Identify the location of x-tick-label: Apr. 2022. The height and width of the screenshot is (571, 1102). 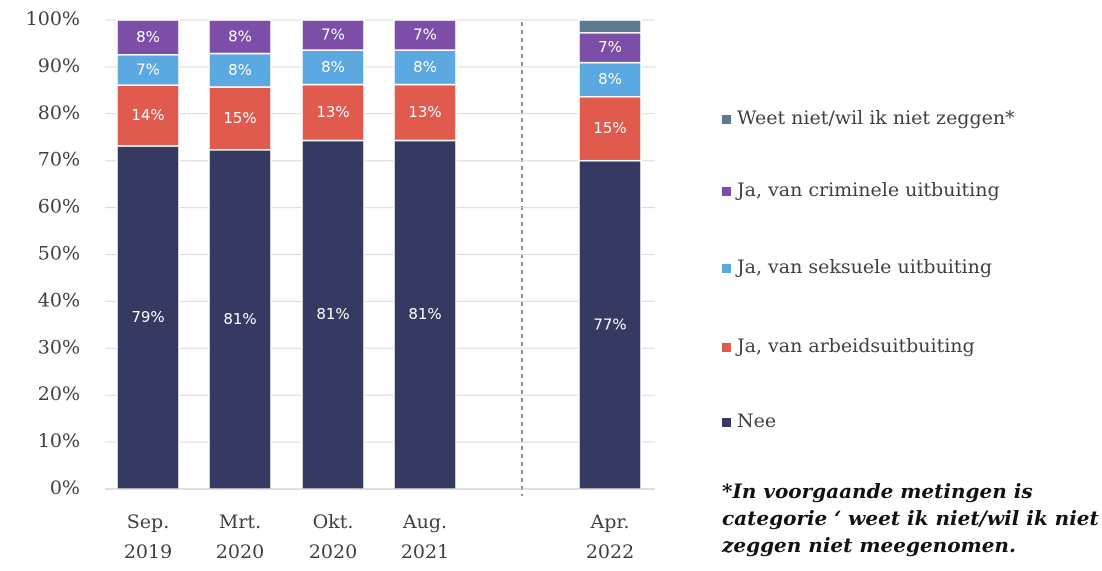
(610, 537).